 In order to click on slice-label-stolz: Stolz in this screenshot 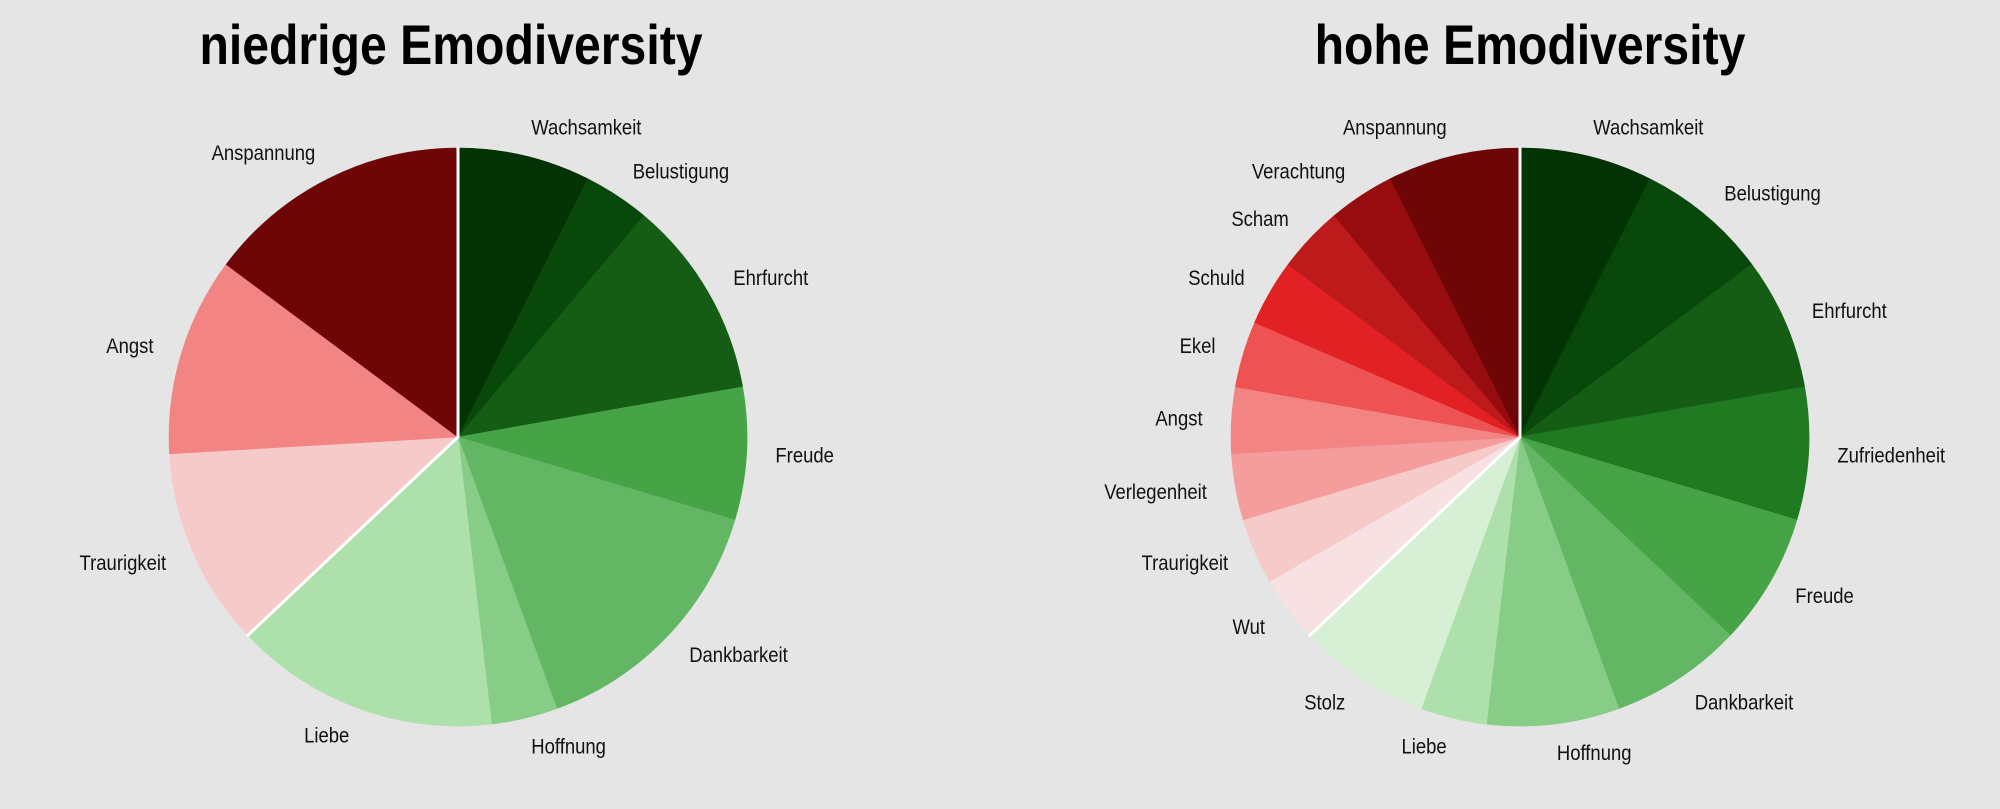, I will do `click(1324, 703)`.